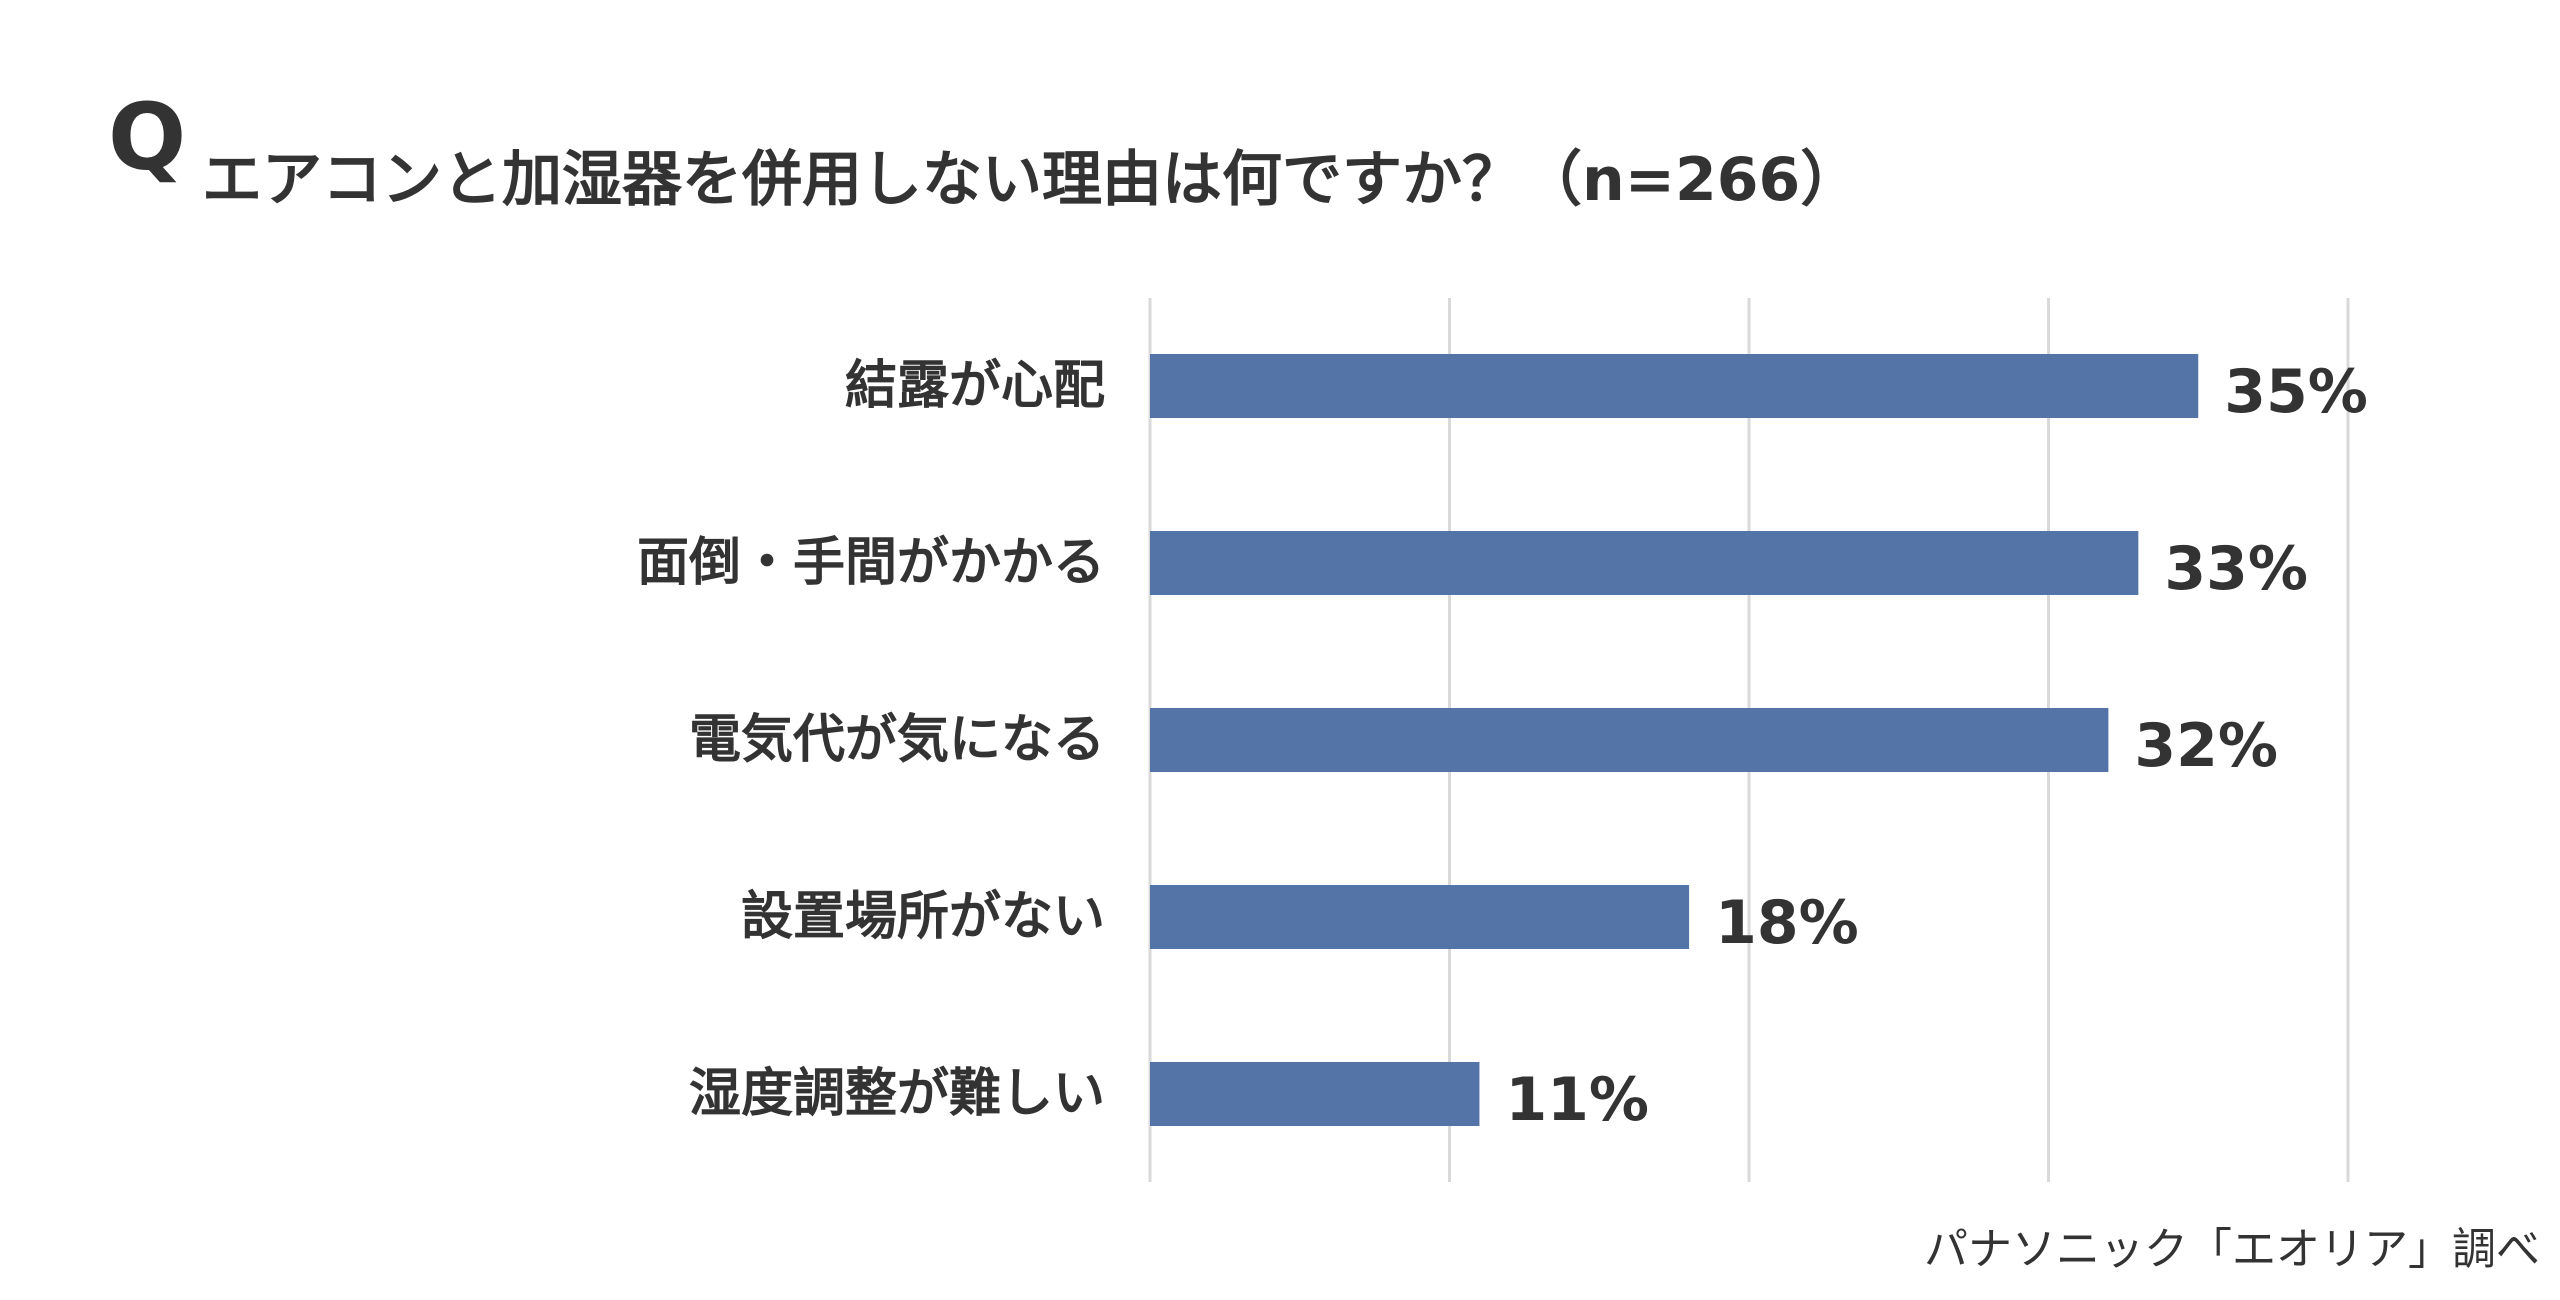 The height and width of the screenshot is (1300, 2560). I want to click on source-note: パナソニック「エオリア」調べ, so click(2232, 1249).